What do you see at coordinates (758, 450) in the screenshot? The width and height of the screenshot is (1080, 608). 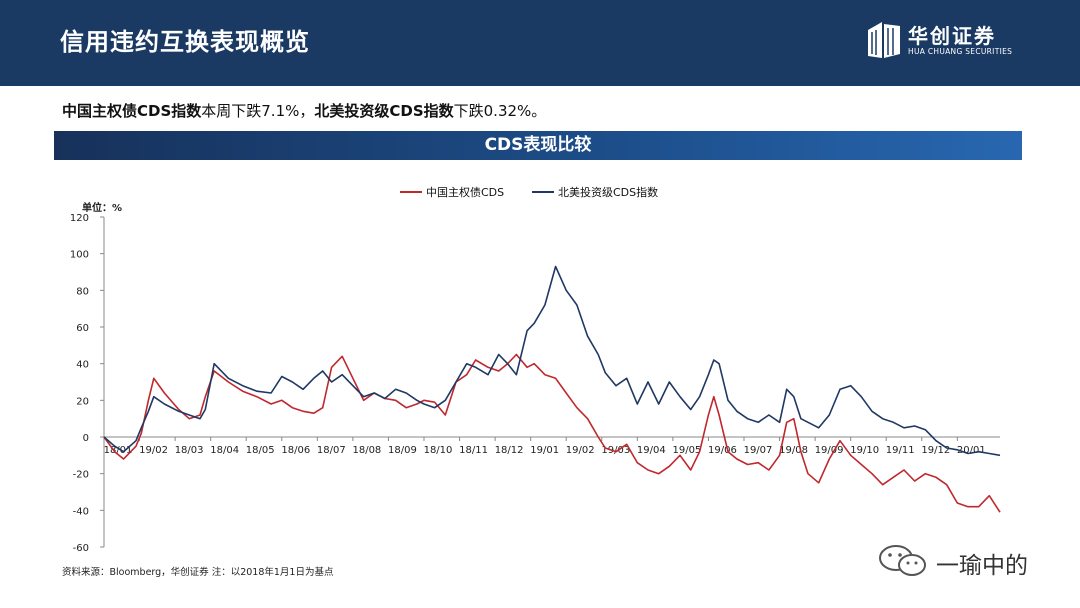 I see `x-tick-label: 19/07` at bounding box center [758, 450].